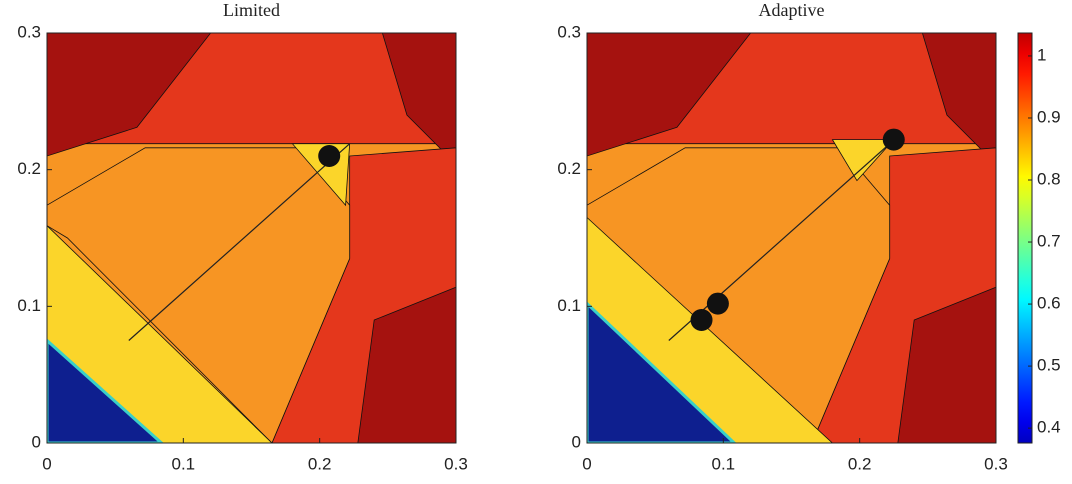  Describe the element at coordinates (1025, 238) in the screenshot. I see `colorbar` at that location.